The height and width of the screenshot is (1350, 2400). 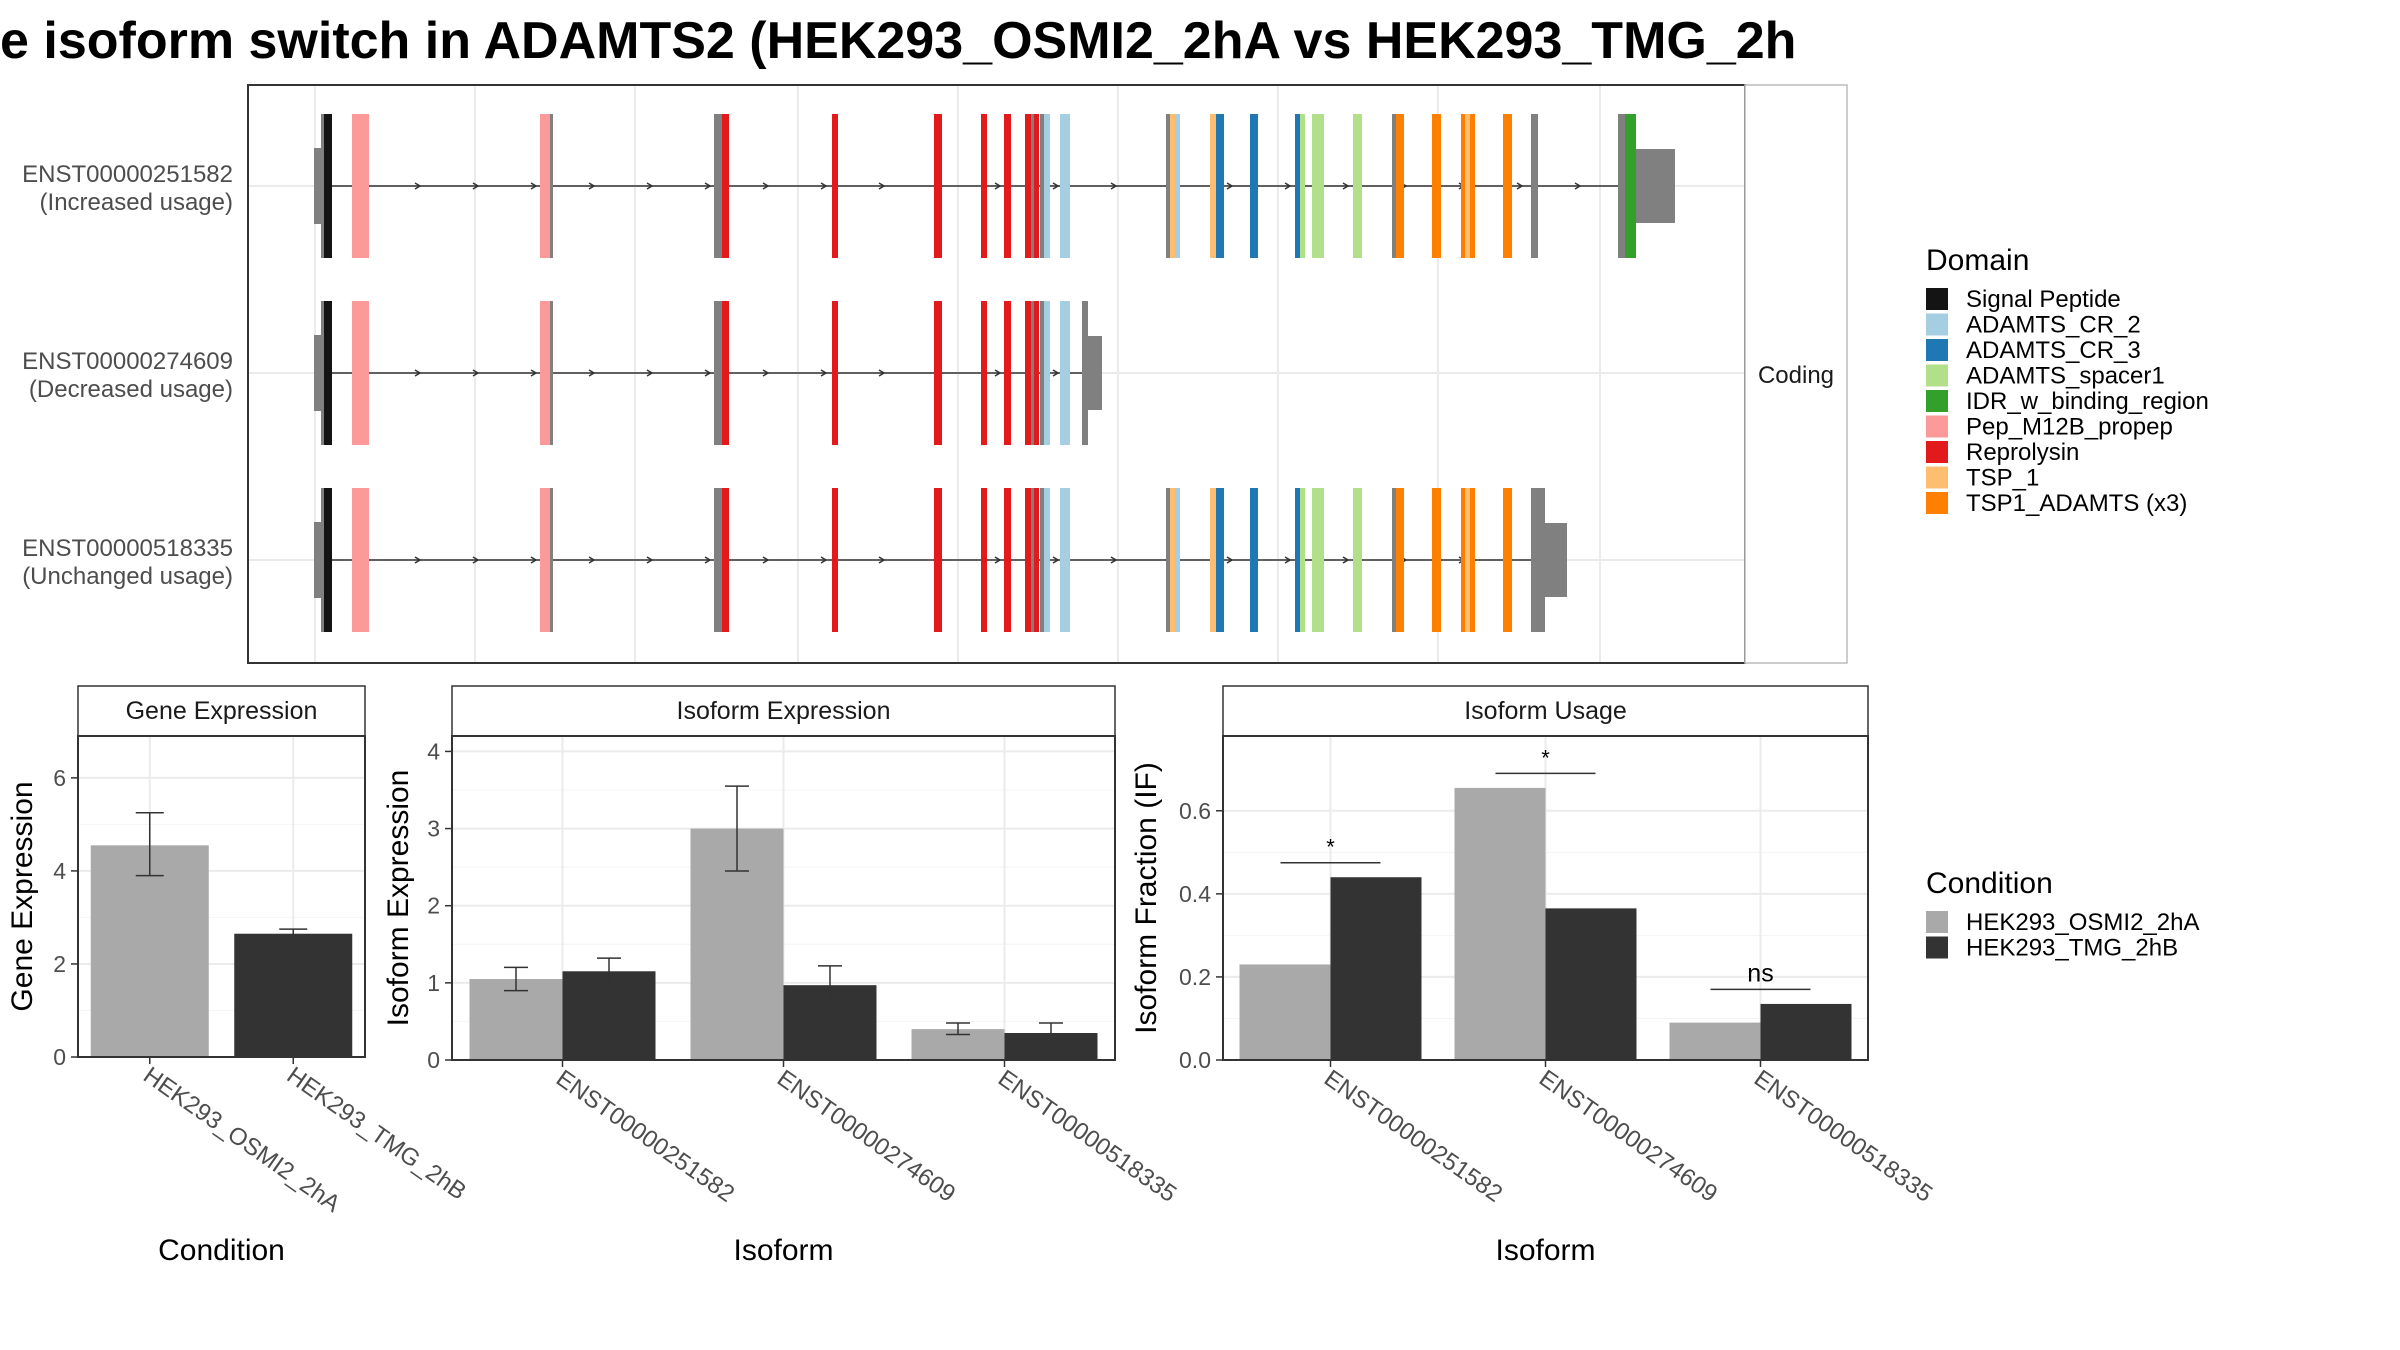 I want to click on isoform-track-ENST00000251582, so click(x=994, y=186).